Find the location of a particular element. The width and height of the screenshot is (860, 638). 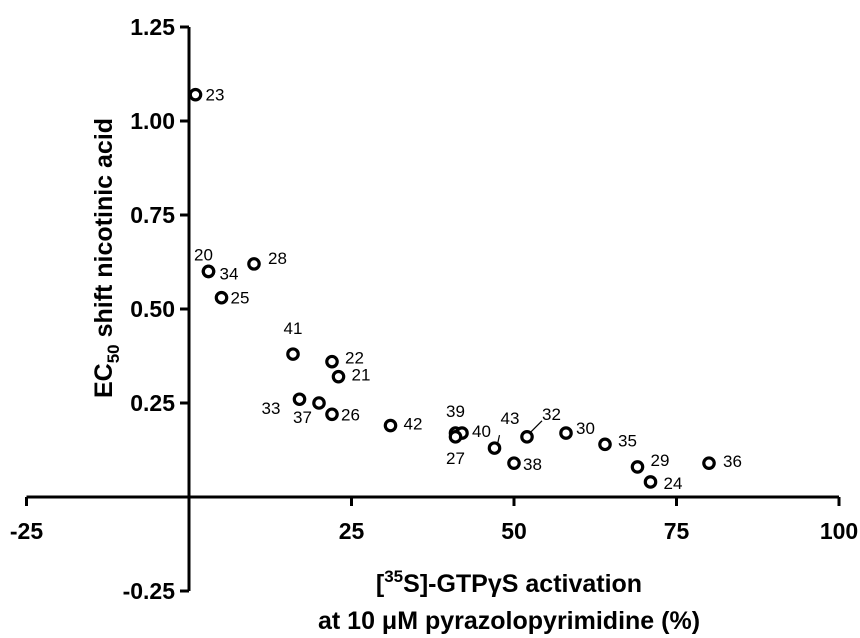

point-label-22: 22 is located at coordinates (354, 358).